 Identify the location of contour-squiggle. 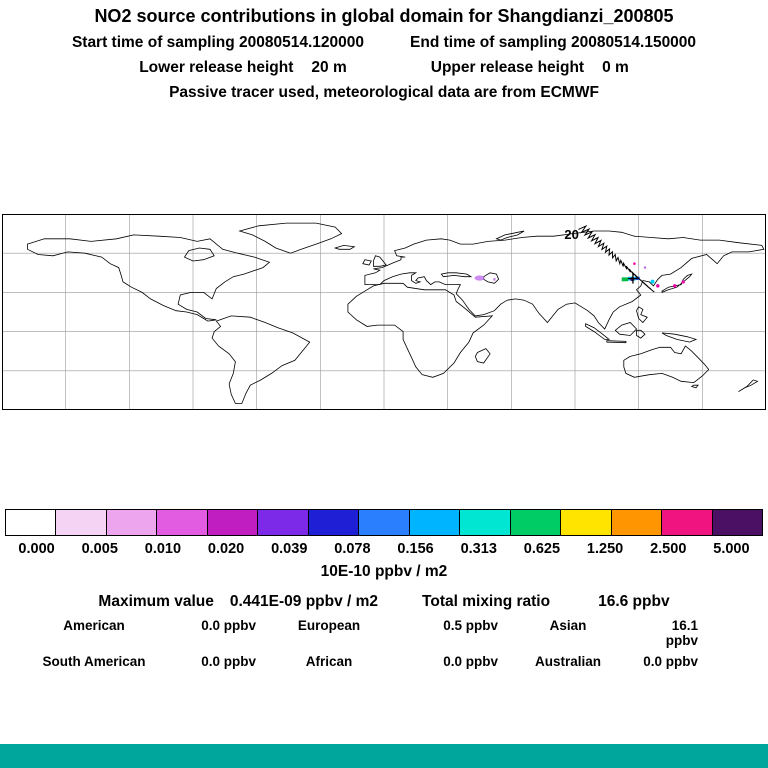
(616, 258).